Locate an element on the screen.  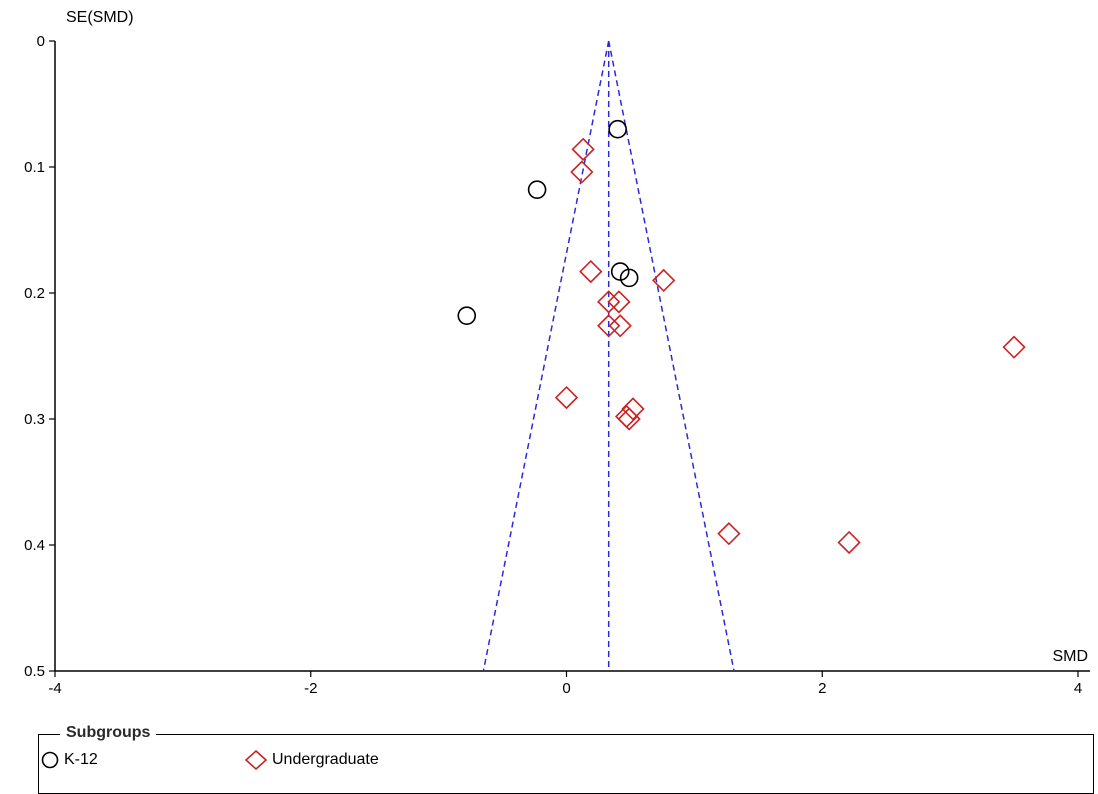
y-tick-label: 0.2 is located at coordinates (34, 293).